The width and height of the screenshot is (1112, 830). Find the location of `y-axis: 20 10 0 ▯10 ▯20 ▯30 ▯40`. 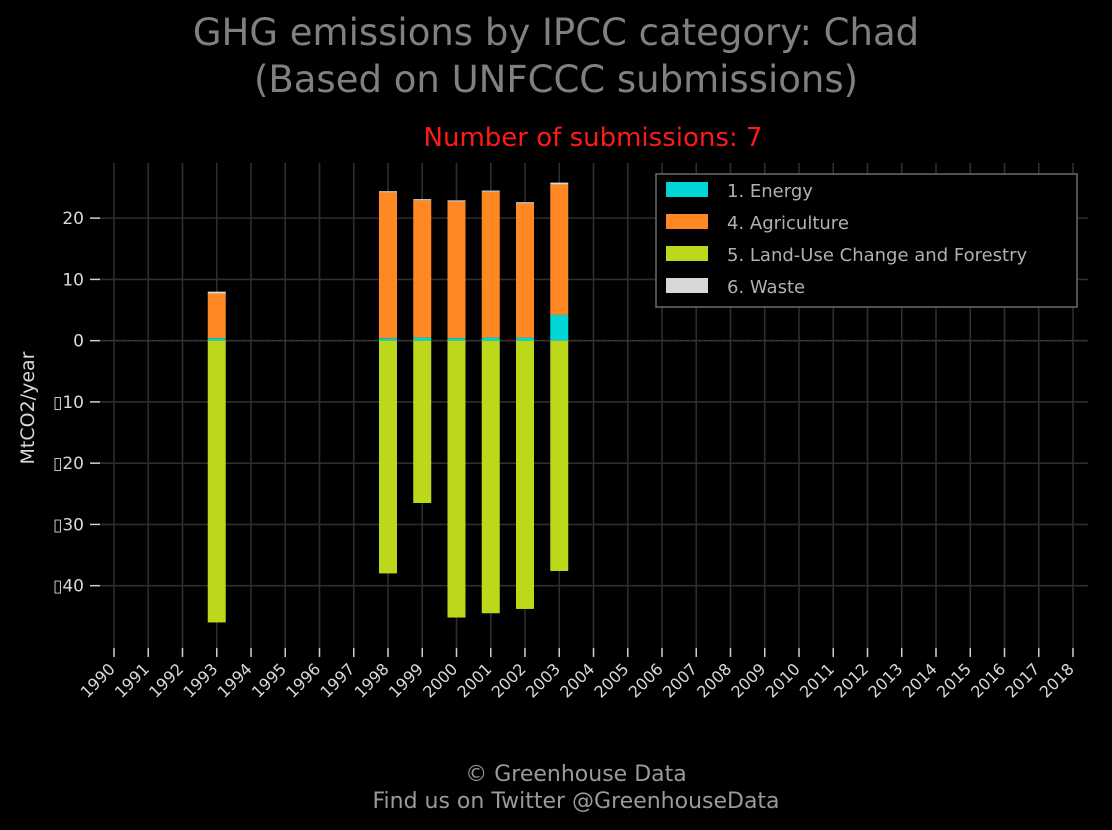

y-axis: 20 10 0 ▯10 ▯20 ▯30 ▯40 is located at coordinates (76, 403).